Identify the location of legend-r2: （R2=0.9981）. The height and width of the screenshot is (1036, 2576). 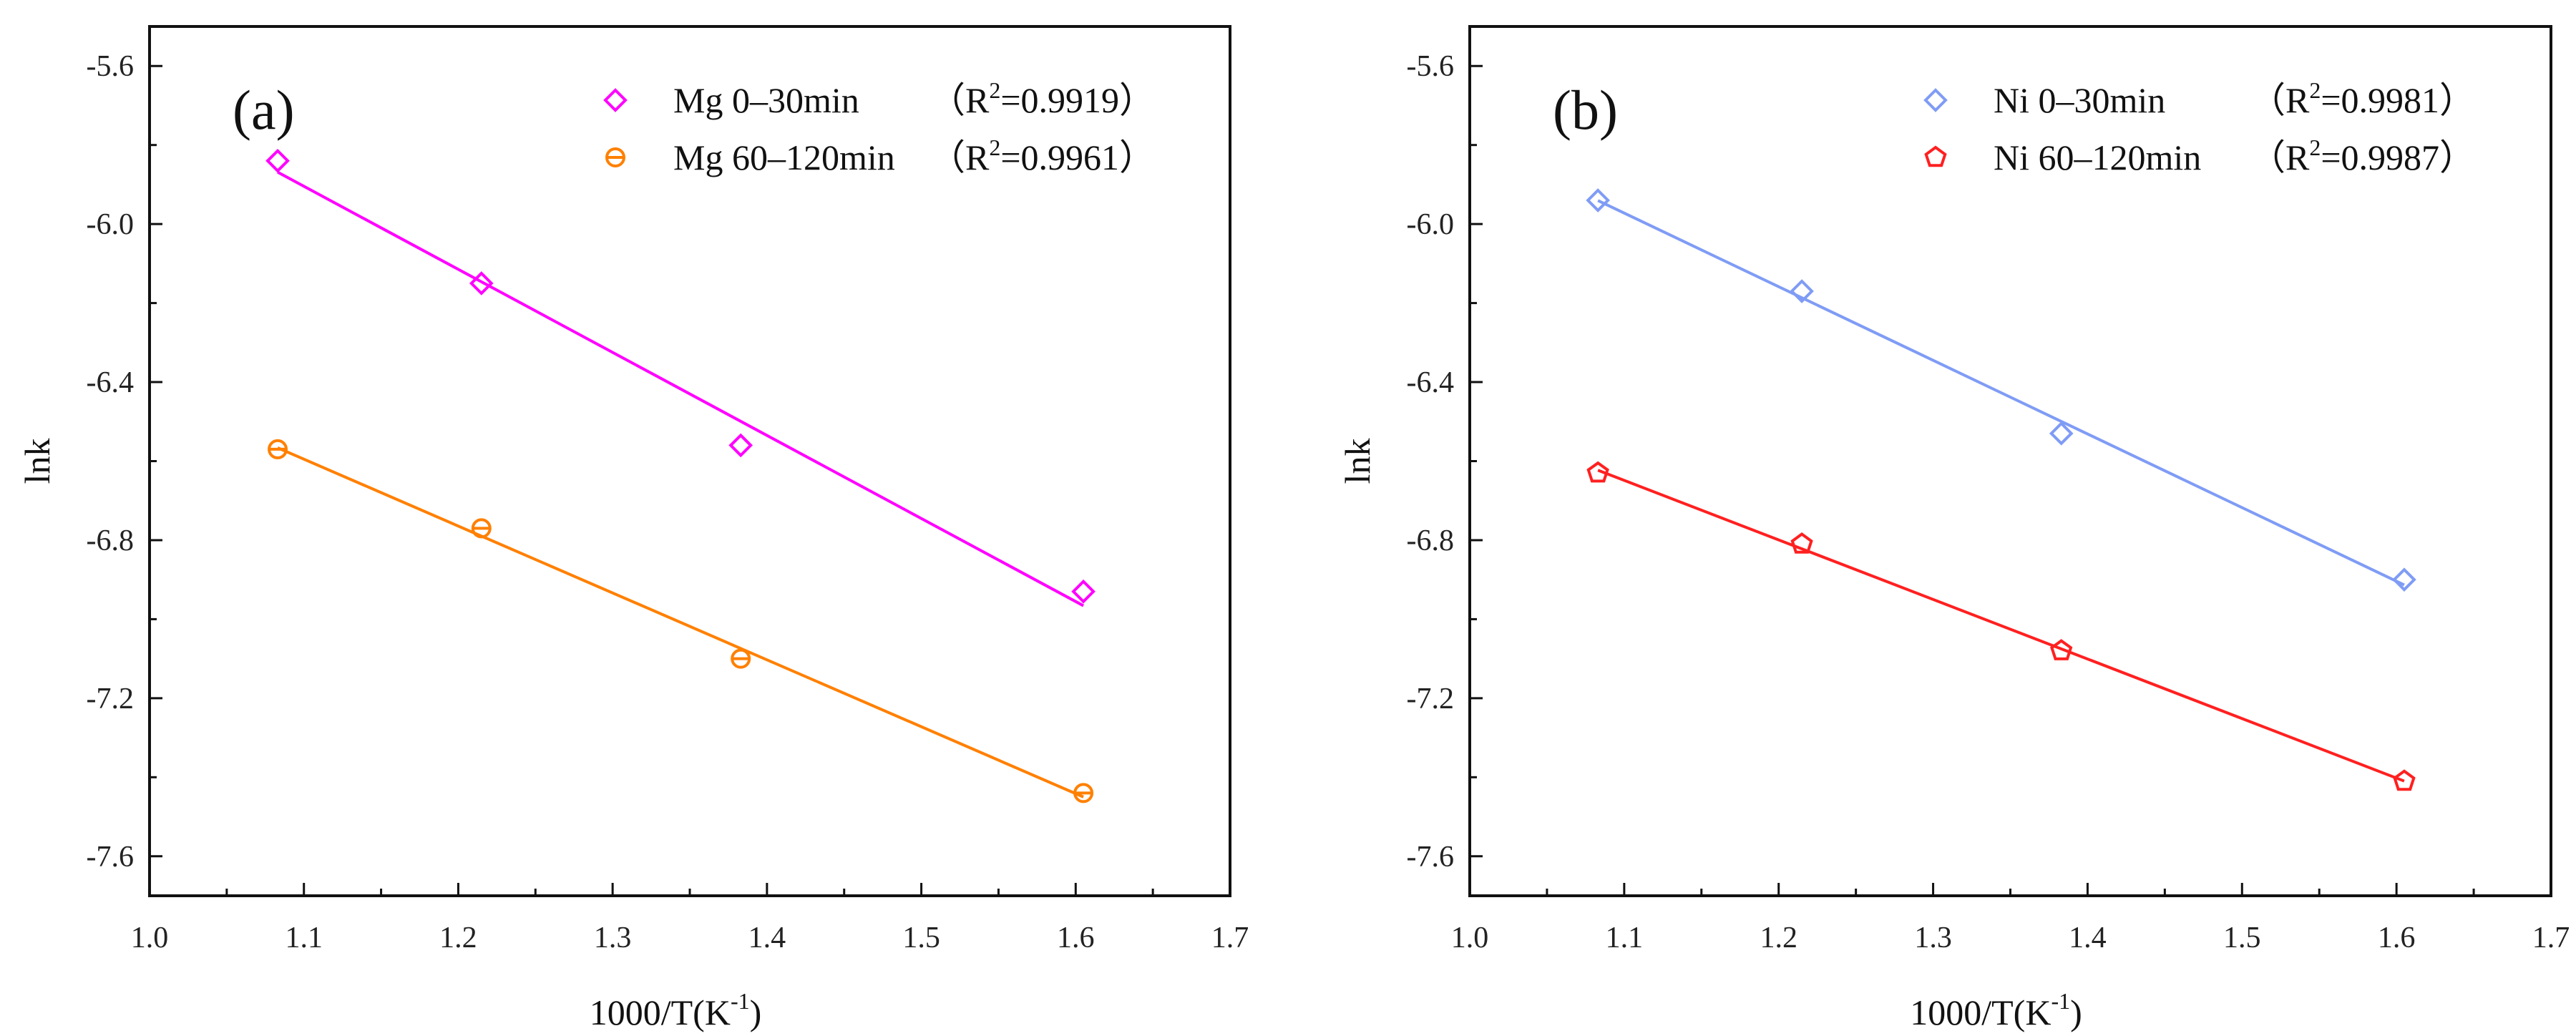
(2362, 98).